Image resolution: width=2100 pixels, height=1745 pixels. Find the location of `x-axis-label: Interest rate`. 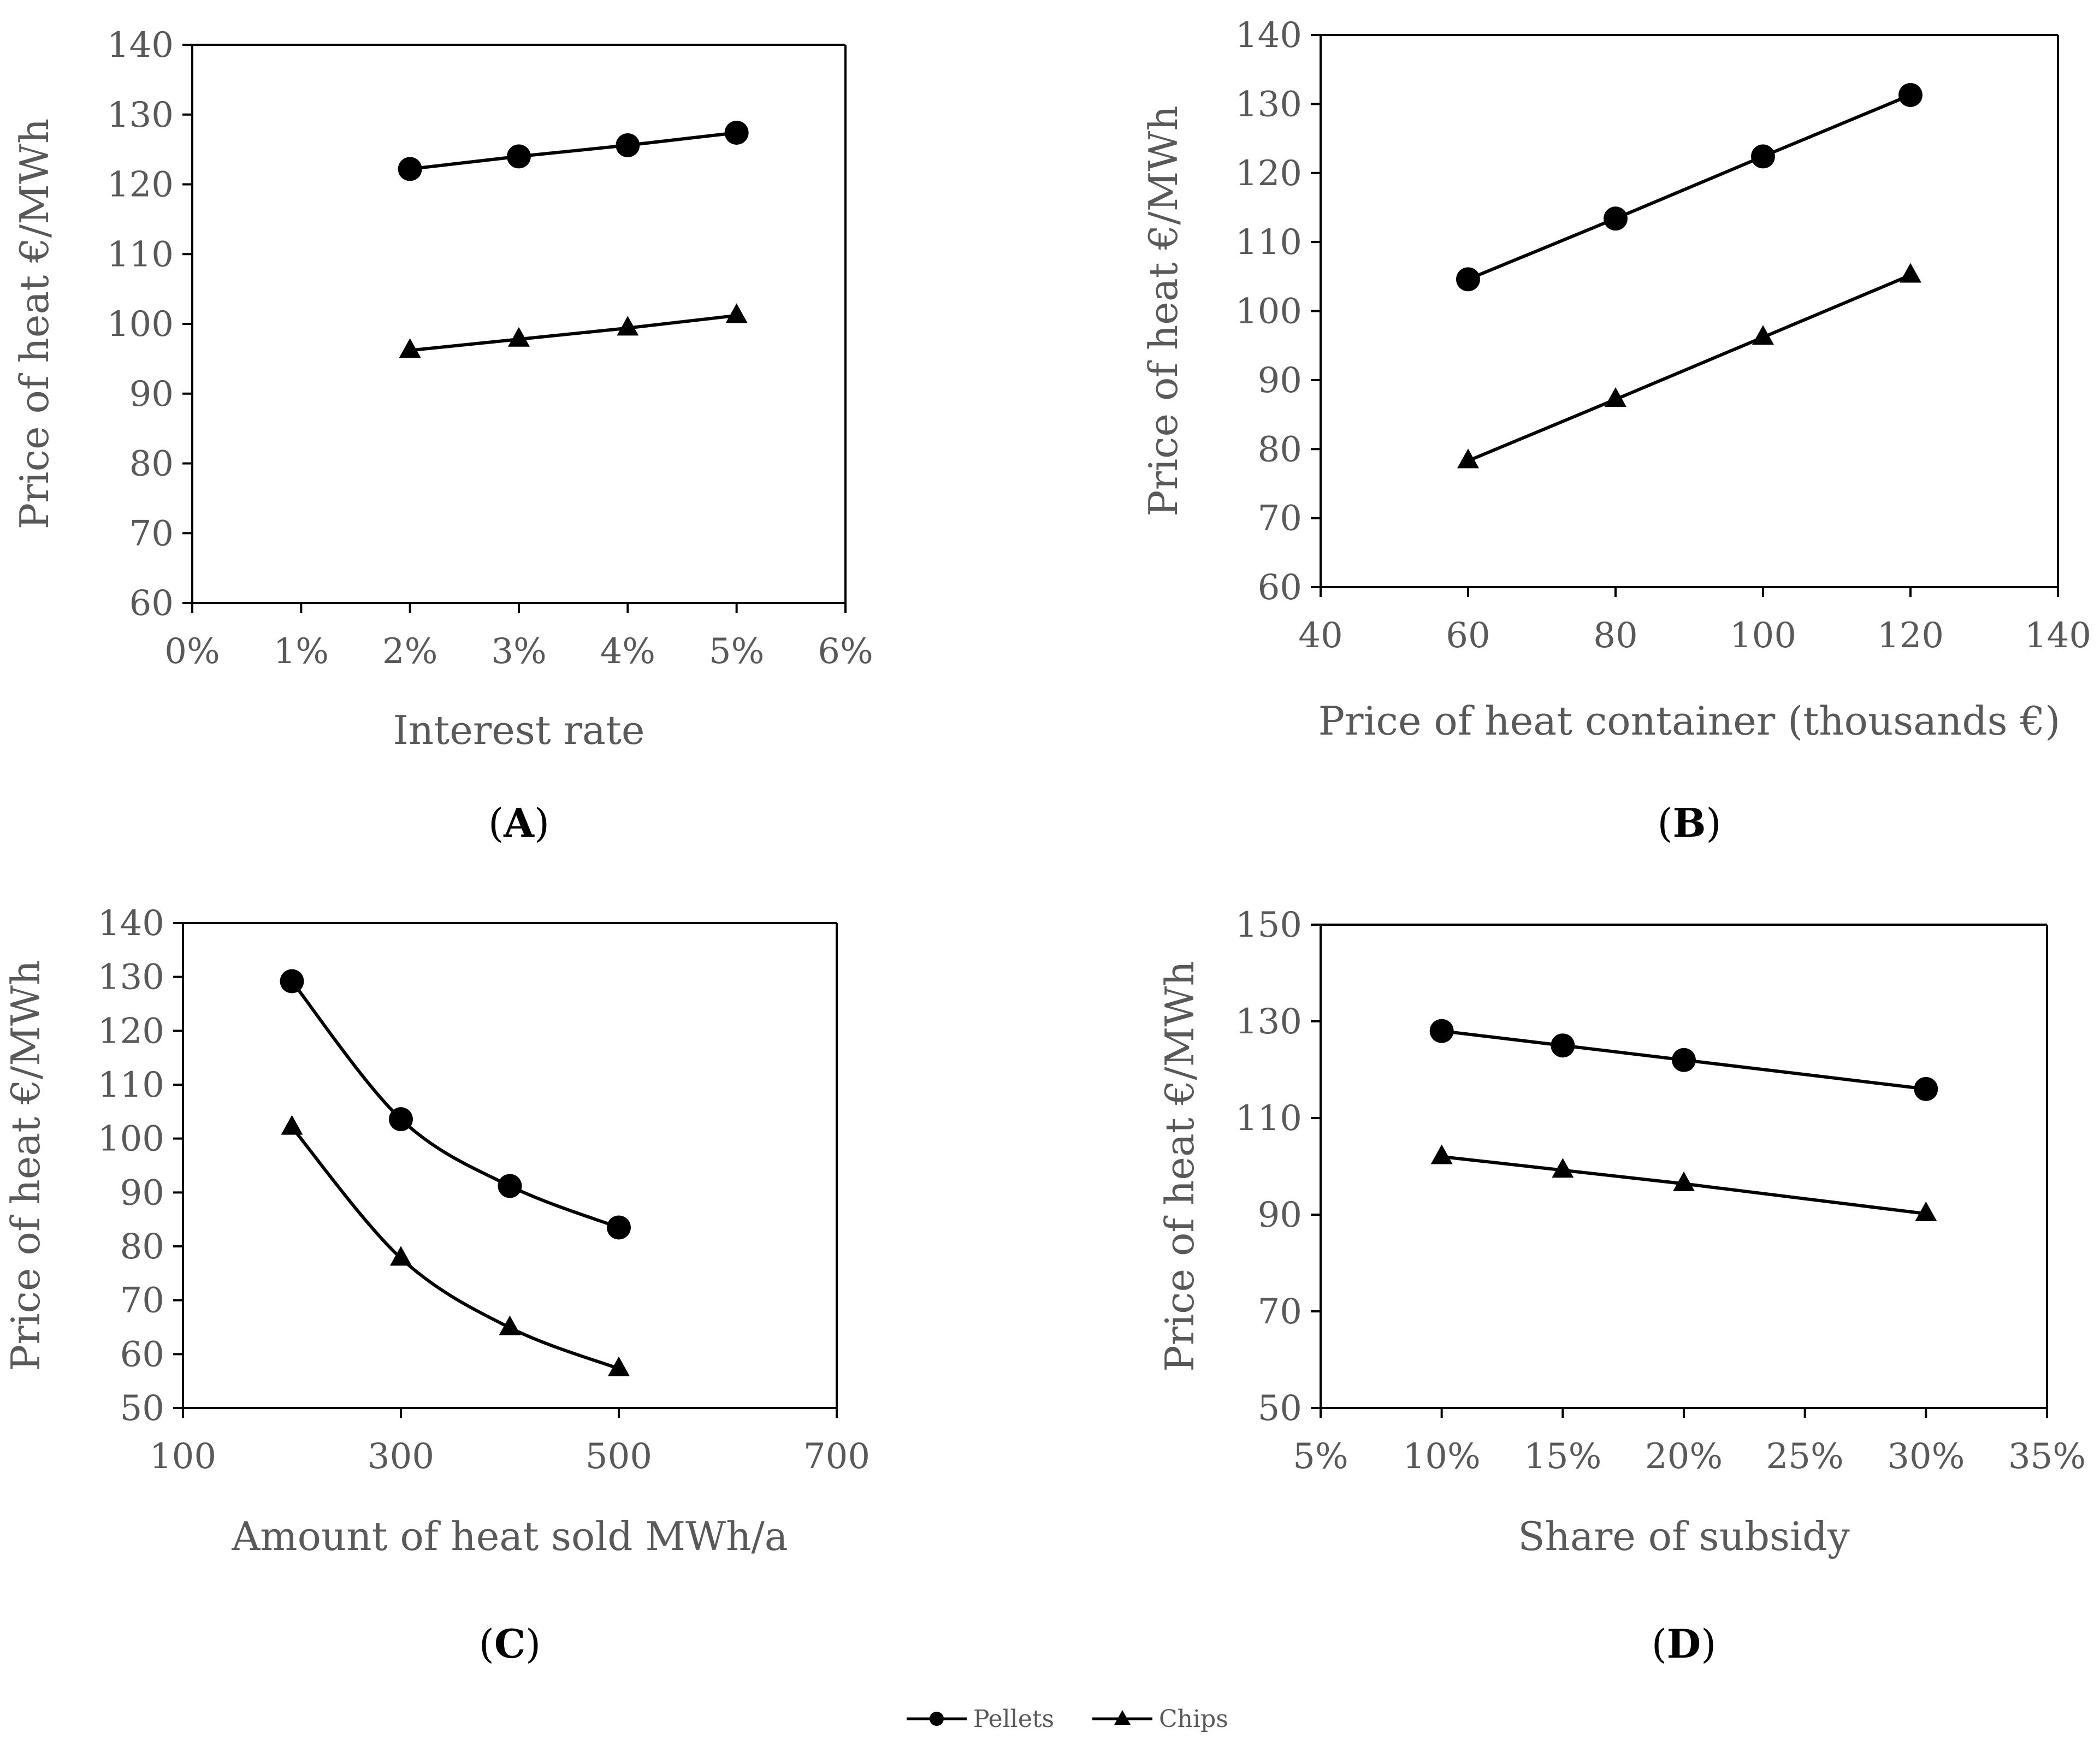

x-axis-label: Interest rate is located at coordinates (518, 730).